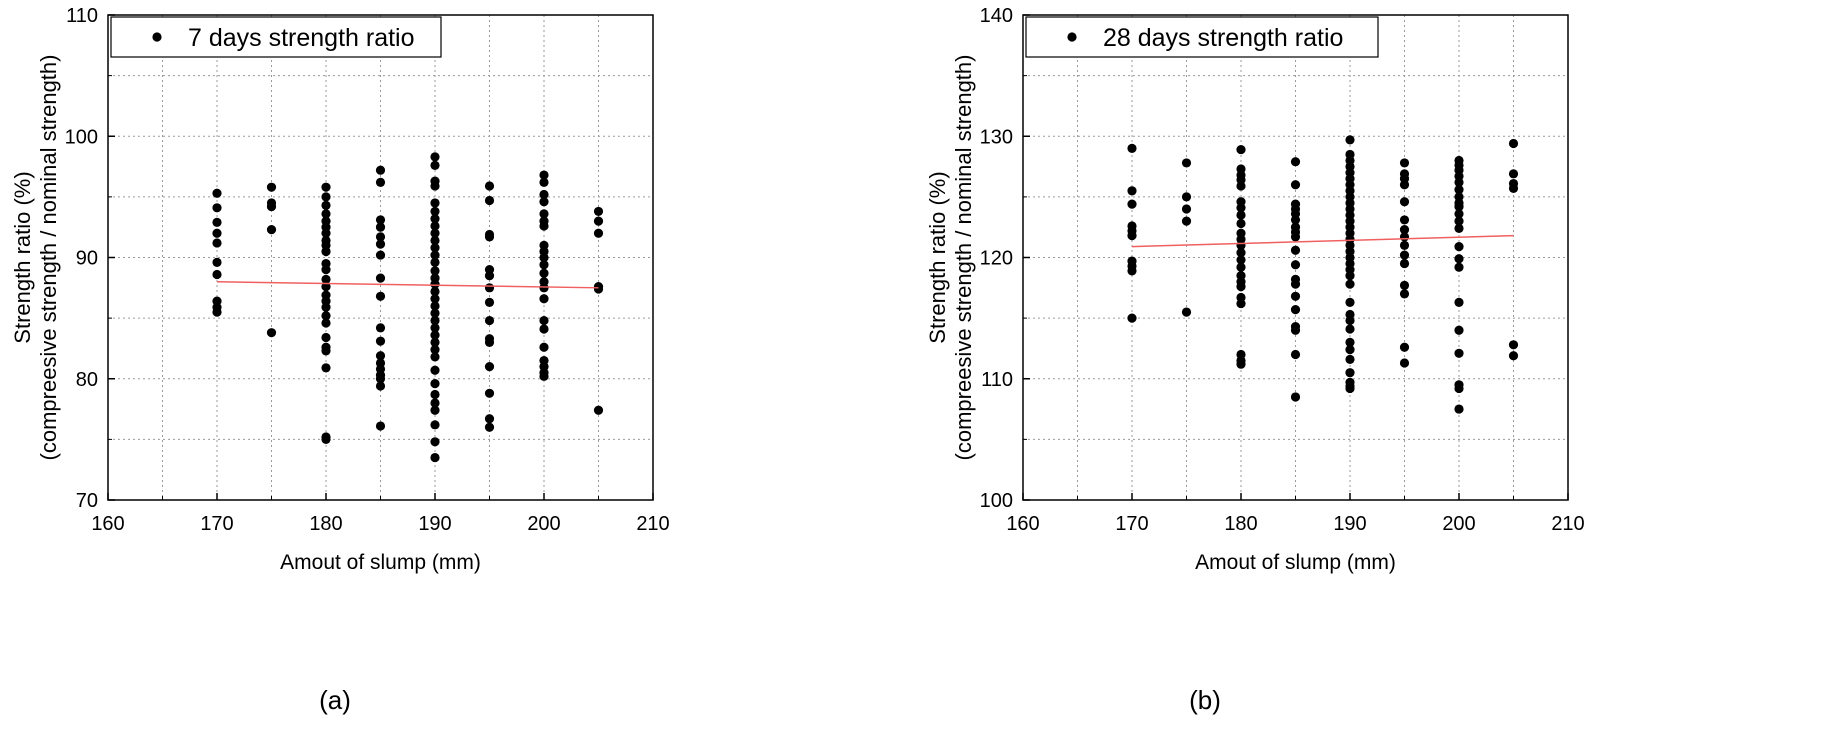 The height and width of the screenshot is (741, 1831). What do you see at coordinates (276, 37) in the screenshot?
I see `legend-box` at bounding box center [276, 37].